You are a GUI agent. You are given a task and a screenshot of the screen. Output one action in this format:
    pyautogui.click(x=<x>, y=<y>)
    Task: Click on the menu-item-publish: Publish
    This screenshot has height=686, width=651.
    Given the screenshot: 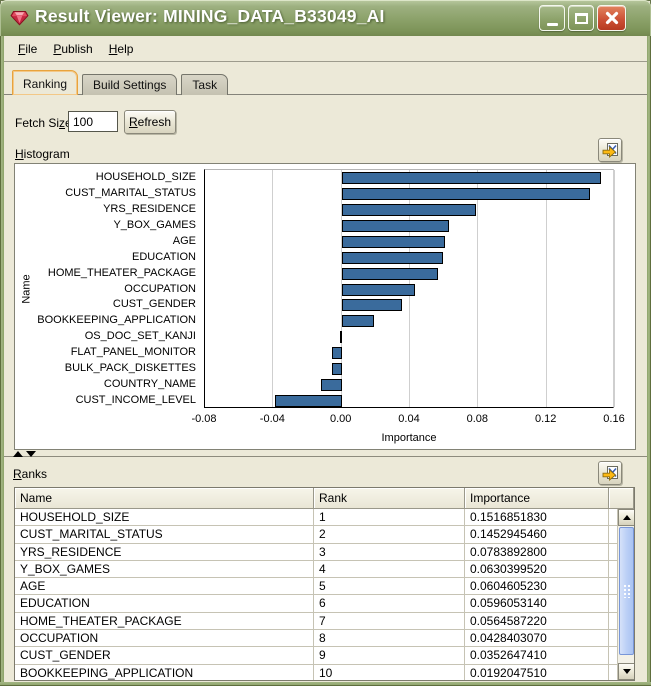 What is the action you would take?
    pyautogui.click(x=73, y=48)
    